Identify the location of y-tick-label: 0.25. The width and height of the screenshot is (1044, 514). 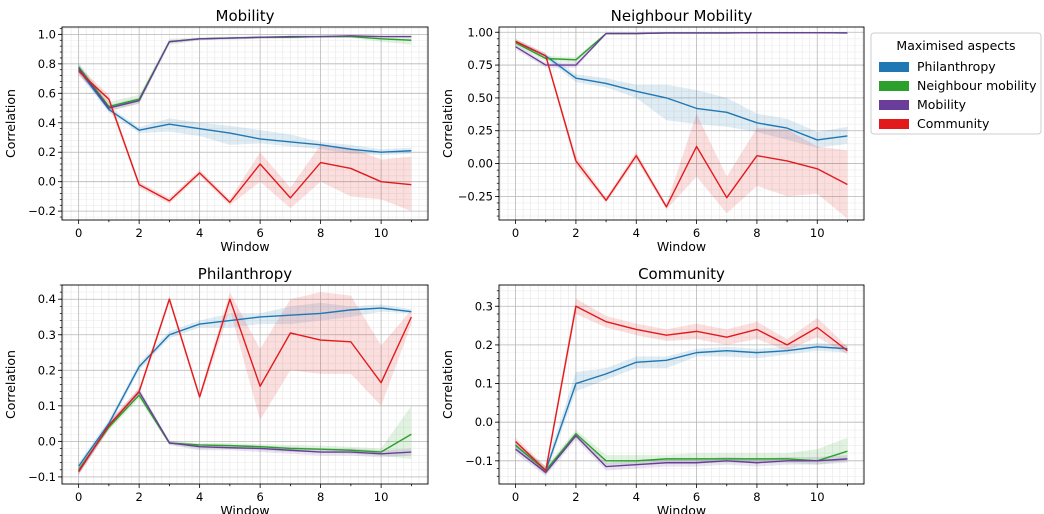
(480, 131).